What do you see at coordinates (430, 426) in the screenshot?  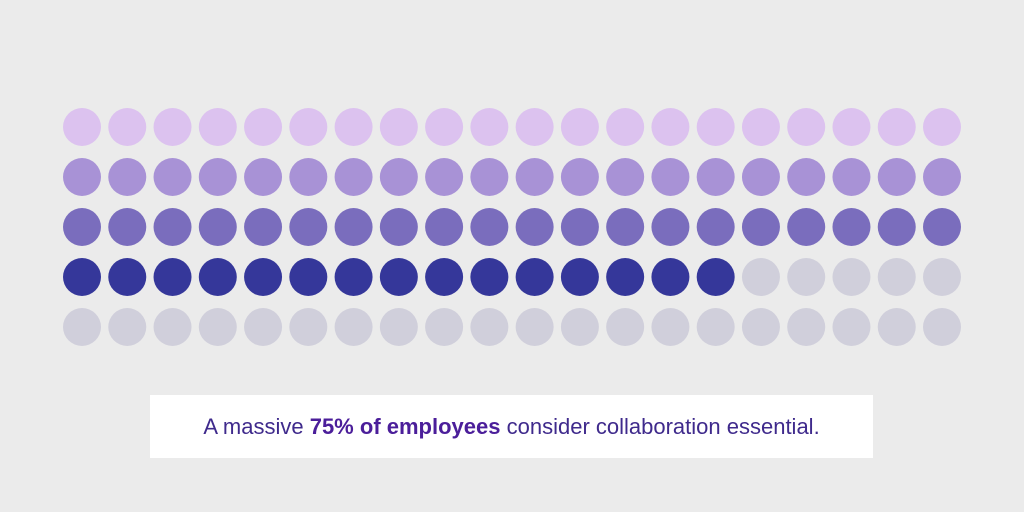 I see `caption-highlight: of employees` at bounding box center [430, 426].